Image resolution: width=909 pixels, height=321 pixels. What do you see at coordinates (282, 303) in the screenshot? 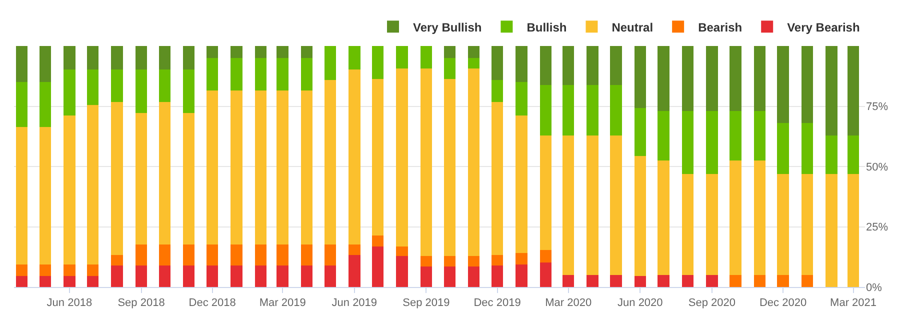
I see `x-tick-label: Mar 2019` at bounding box center [282, 303].